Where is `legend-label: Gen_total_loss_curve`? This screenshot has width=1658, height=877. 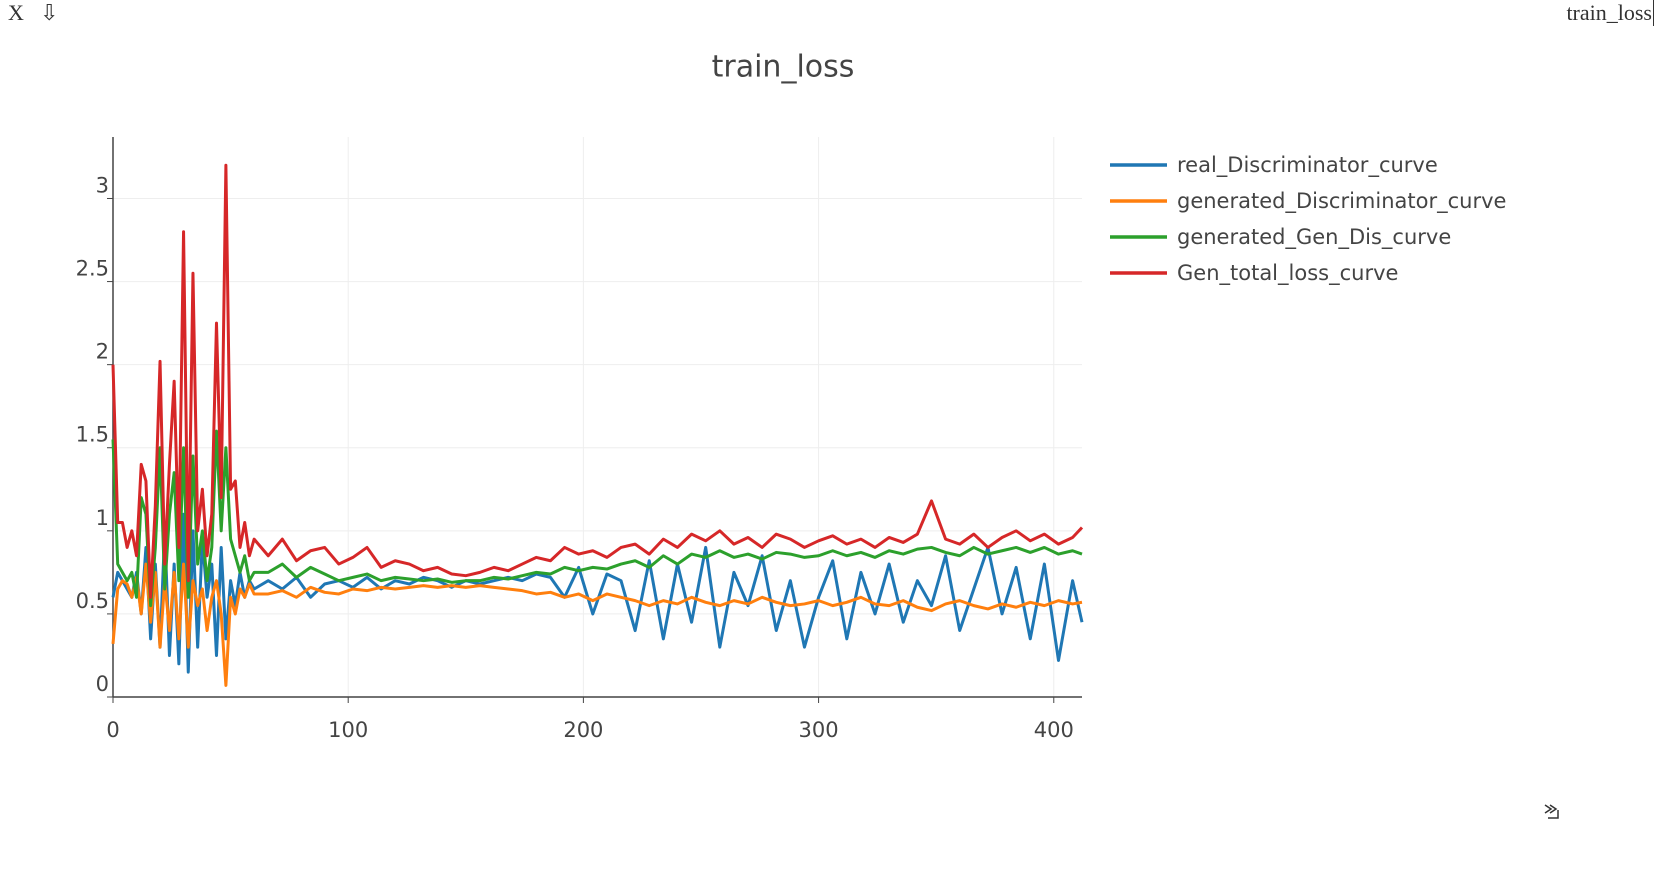
legend-label: Gen_total_loss_curve is located at coordinates (1287, 273).